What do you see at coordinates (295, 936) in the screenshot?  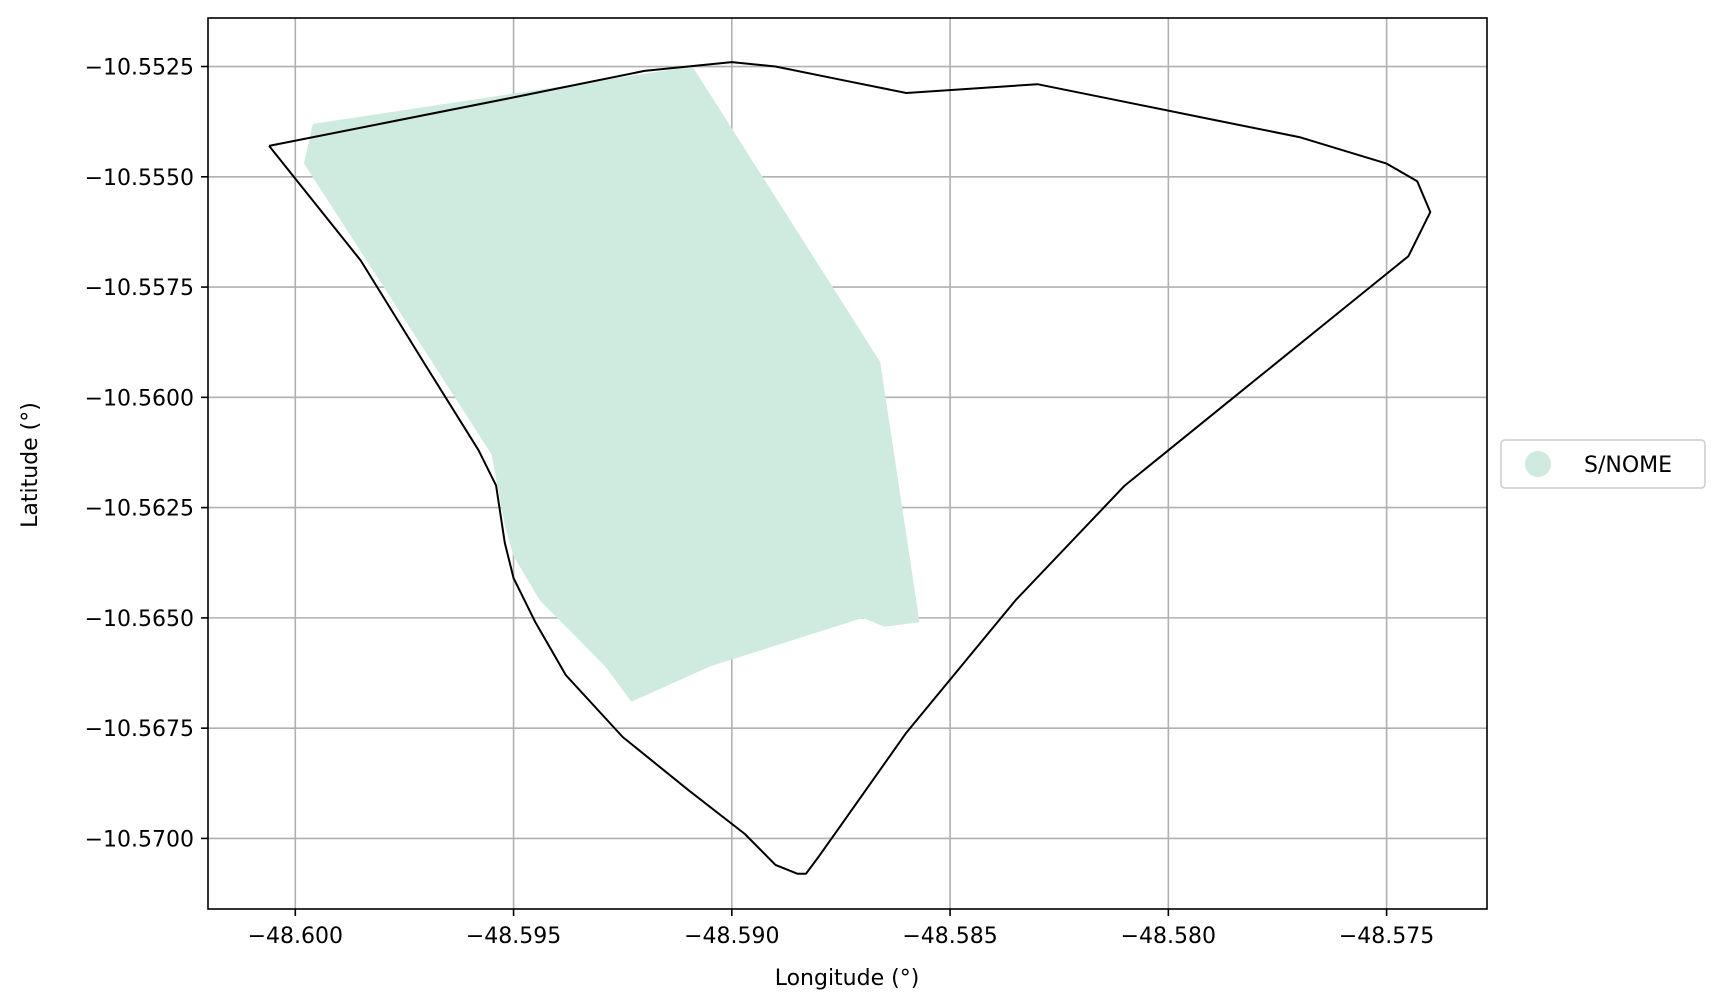 I see `x-tick-label: −48.600` at bounding box center [295, 936].